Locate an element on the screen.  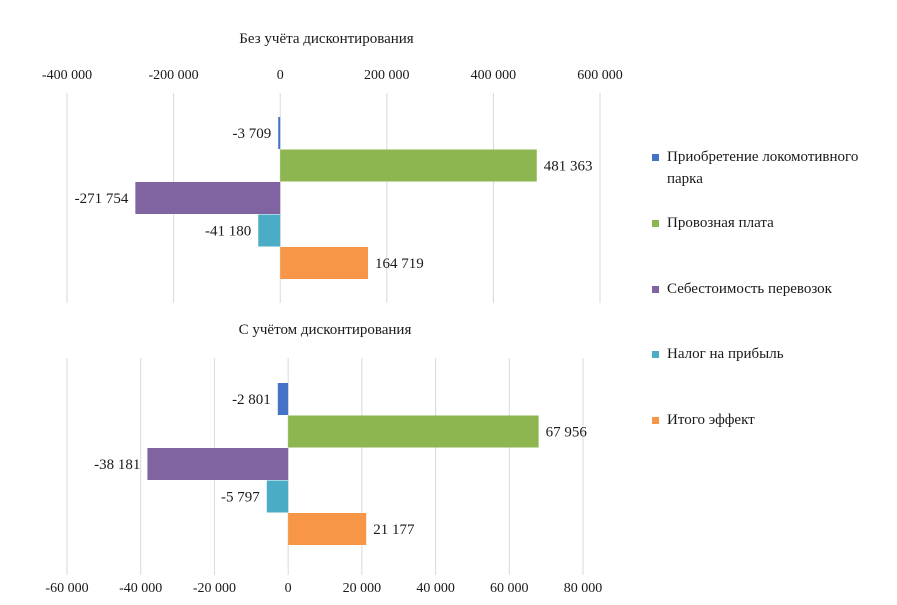
chart-title: Без учёта дисконтирования is located at coordinates (326, 39).